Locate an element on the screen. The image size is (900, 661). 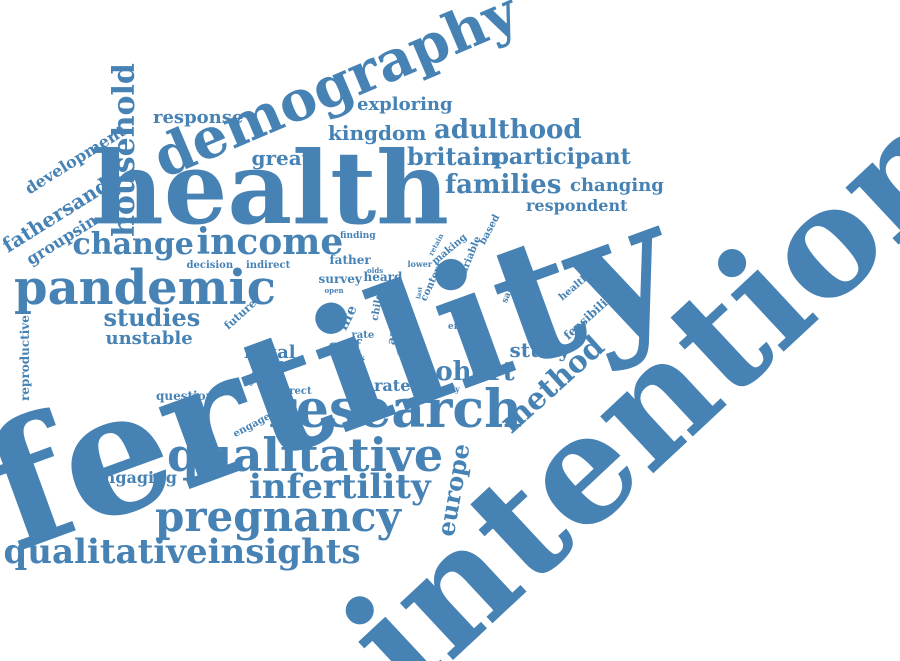
cloud-word: time is located at coordinates (340, 353).